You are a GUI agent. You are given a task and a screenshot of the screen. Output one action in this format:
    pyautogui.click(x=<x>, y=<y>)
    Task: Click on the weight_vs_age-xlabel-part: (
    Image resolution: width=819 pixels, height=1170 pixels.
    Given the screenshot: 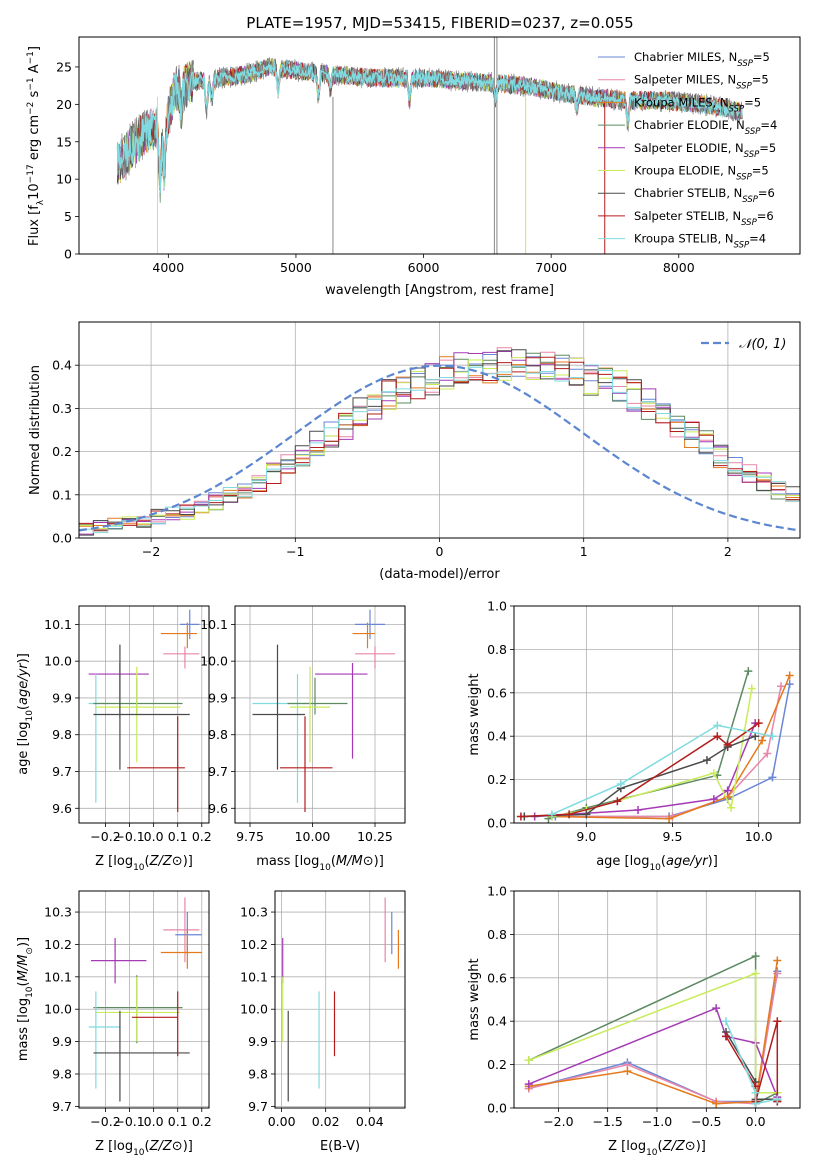 What is the action you would take?
    pyautogui.click(x=663, y=861)
    